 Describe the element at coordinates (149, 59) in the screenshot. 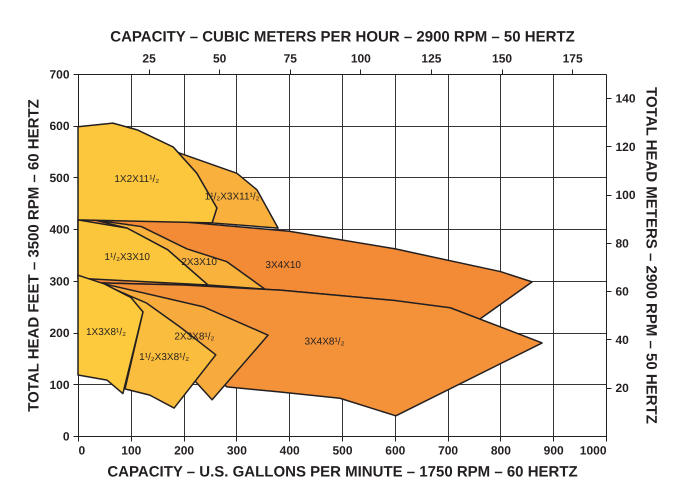

I see `x2-tick-label: 25` at that location.